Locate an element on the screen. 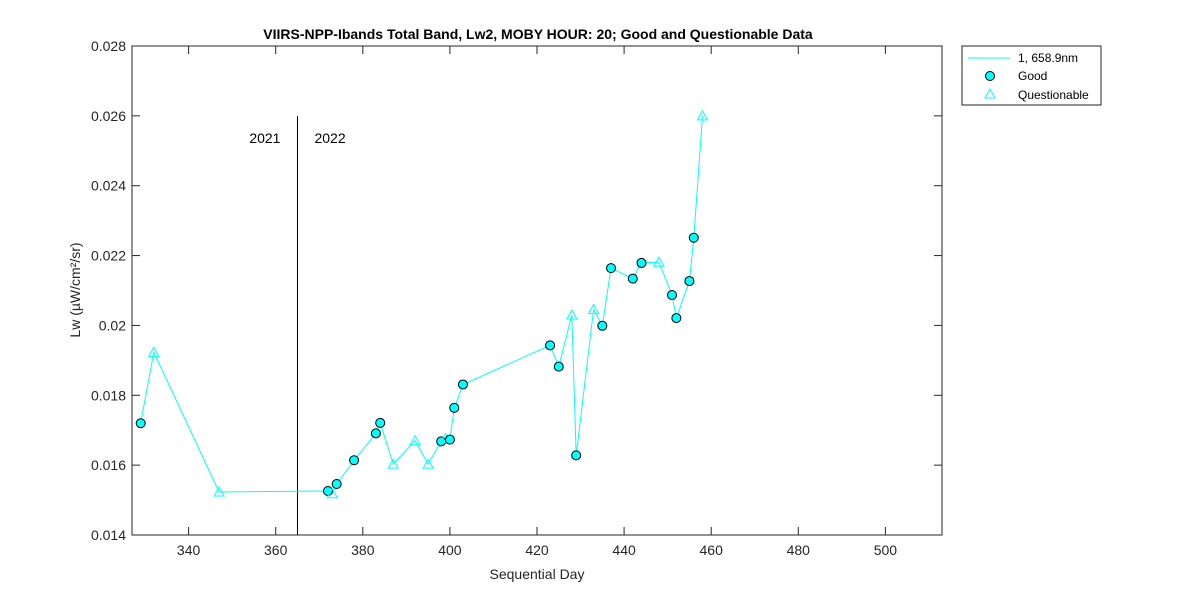 Image resolution: width=1200 pixels, height=600 pixels. x-tick-label: 340 is located at coordinates (189, 550).